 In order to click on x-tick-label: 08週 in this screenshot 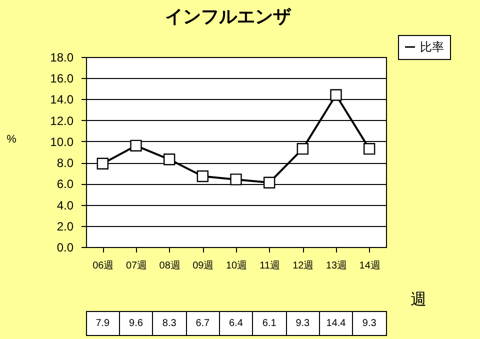, I will do `click(169, 266)`.